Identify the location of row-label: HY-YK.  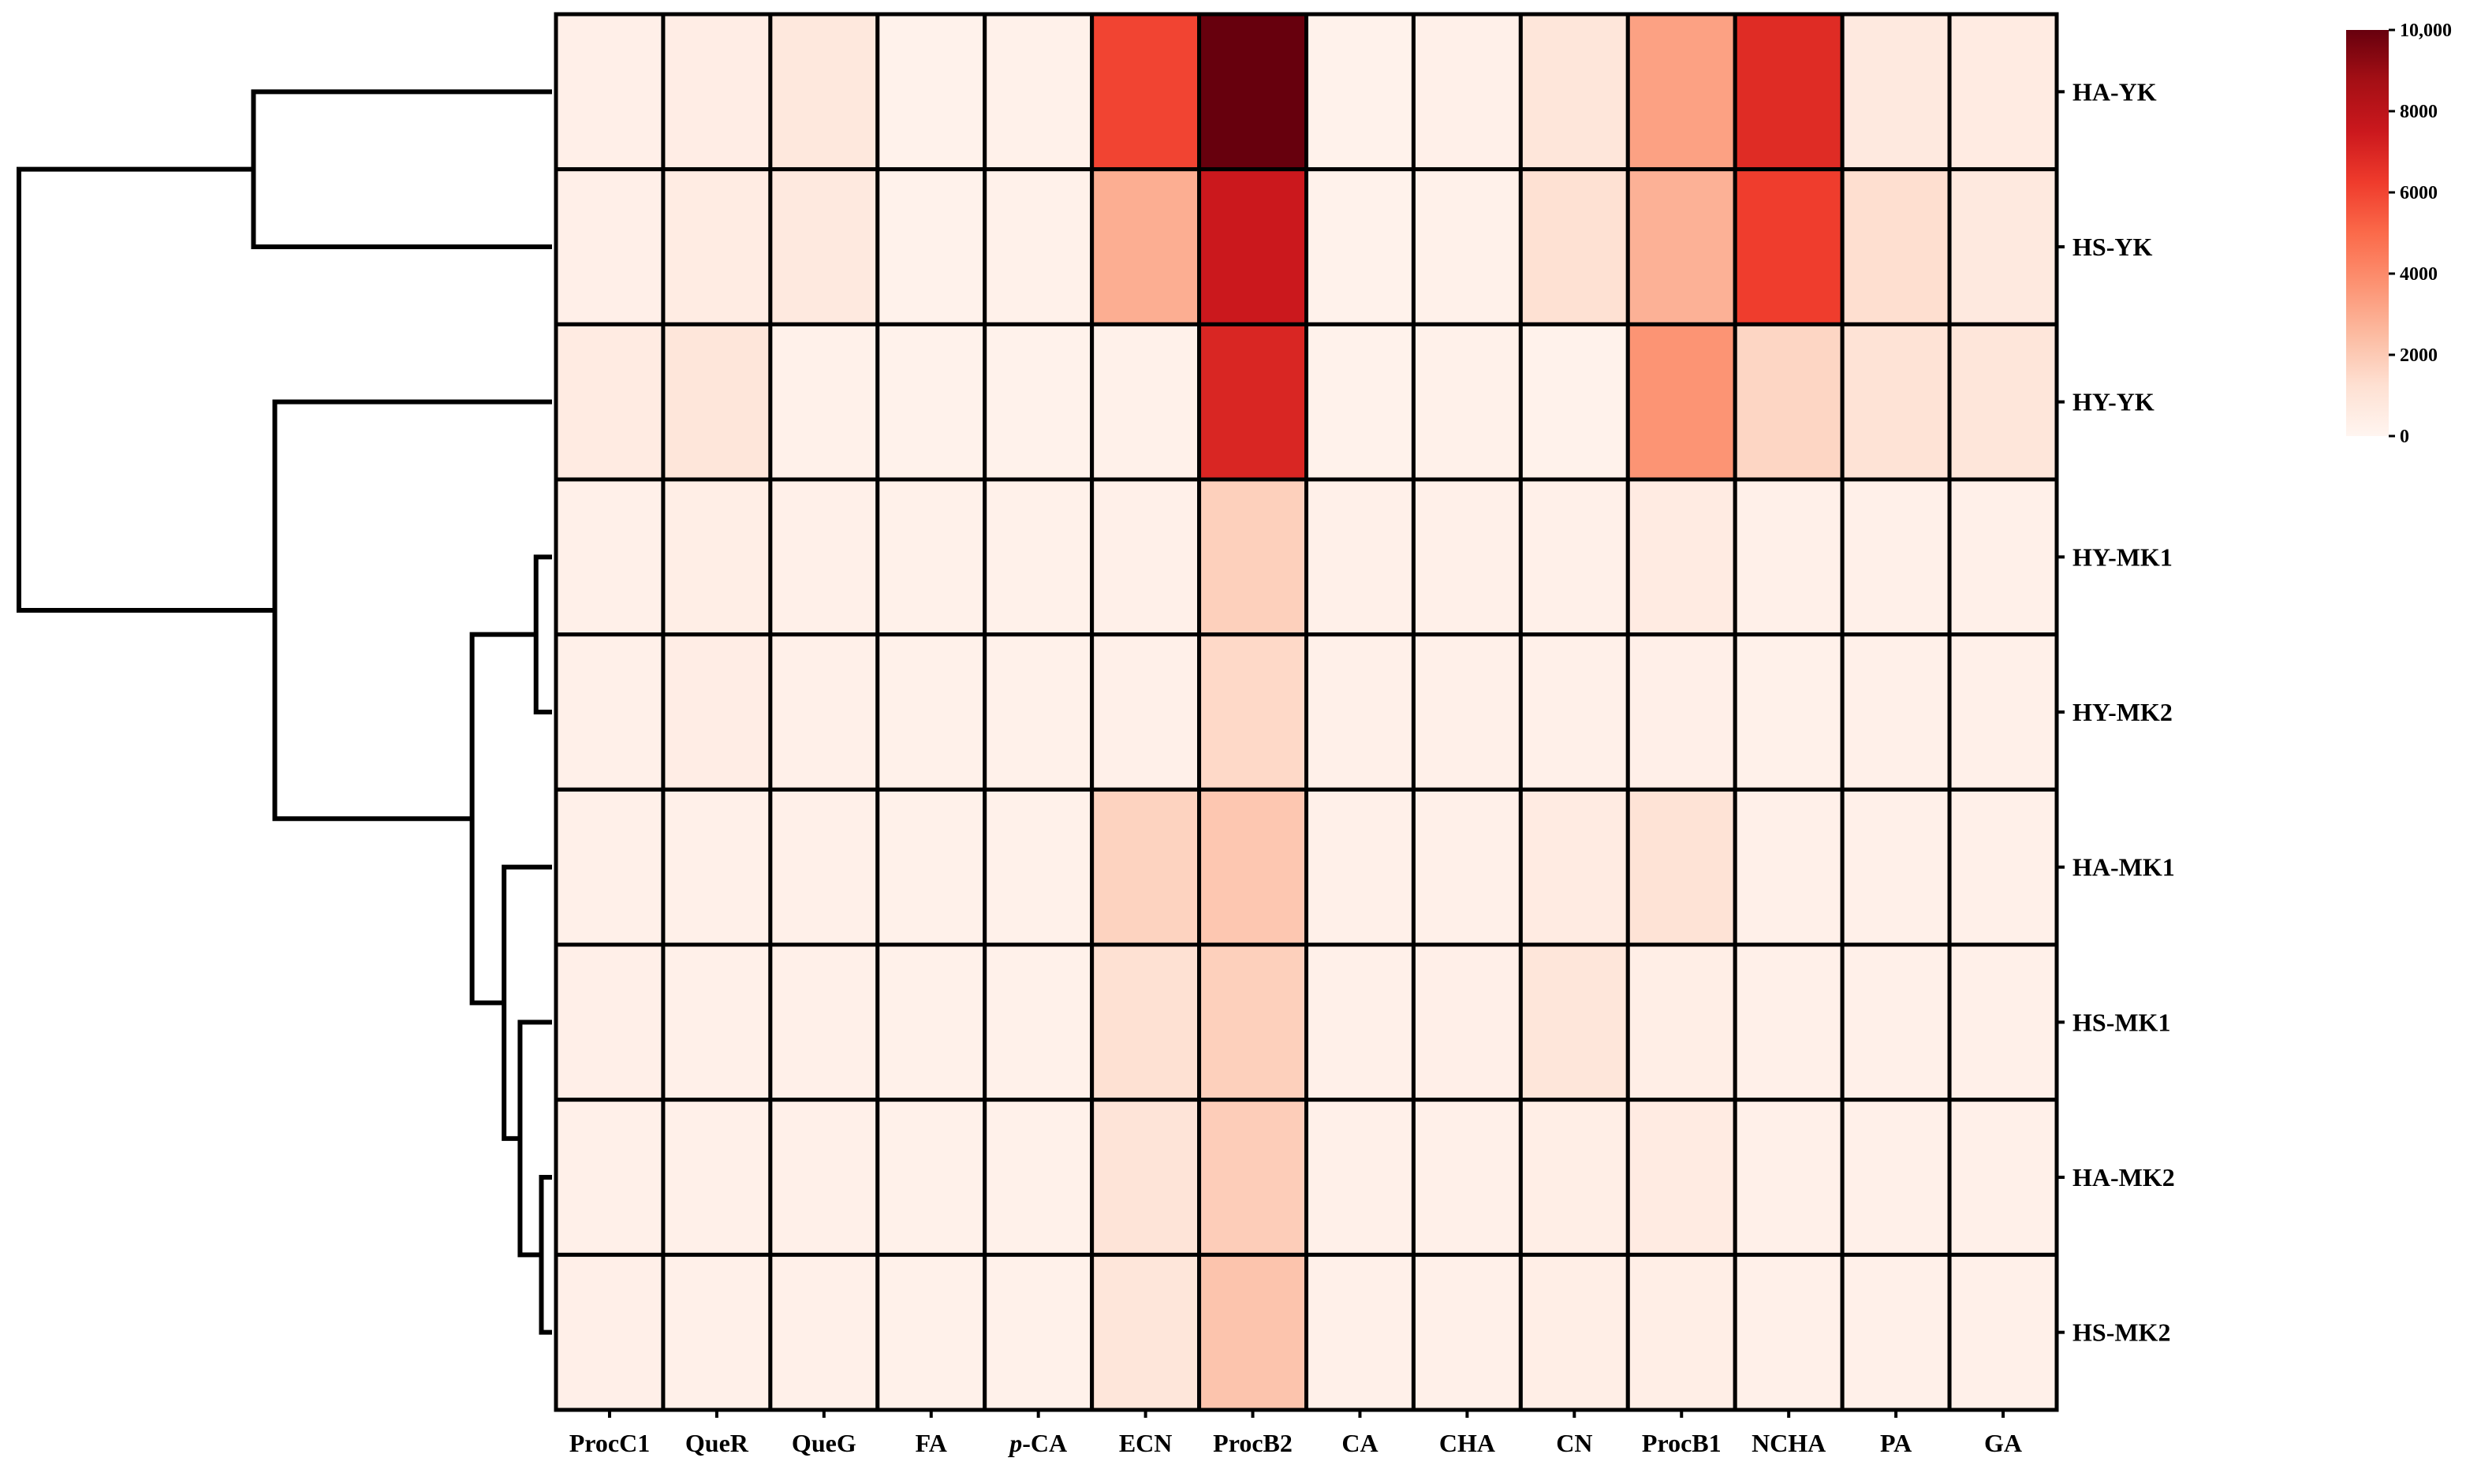
(2113, 402).